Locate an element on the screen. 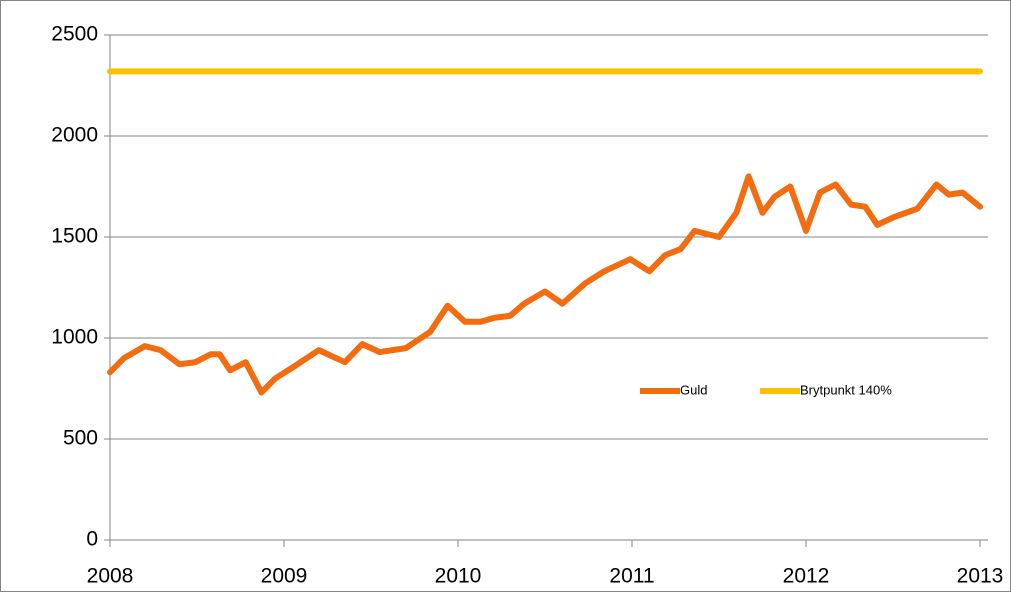 This screenshot has height=592, width=1011. x-tick-label: 2013 is located at coordinates (980, 576).